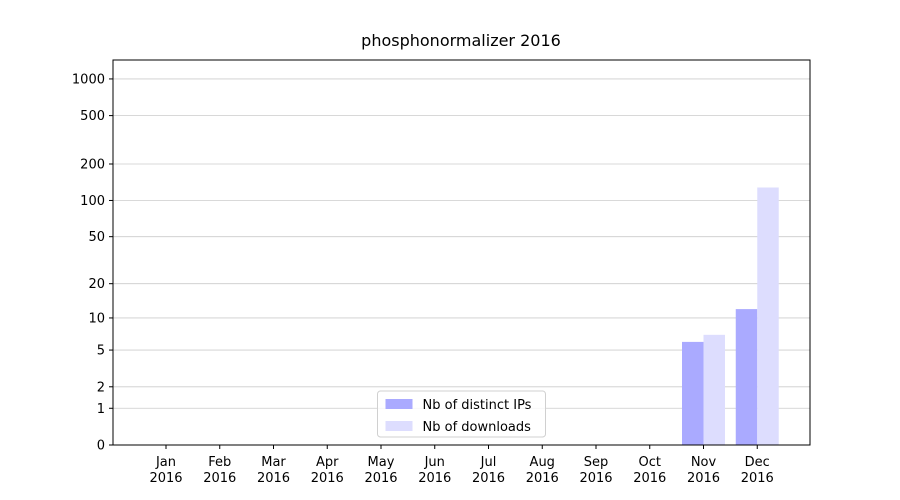 Image resolution: width=900 pixels, height=500 pixels. I want to click on x-tick-label: Aug, so click(542, 462).